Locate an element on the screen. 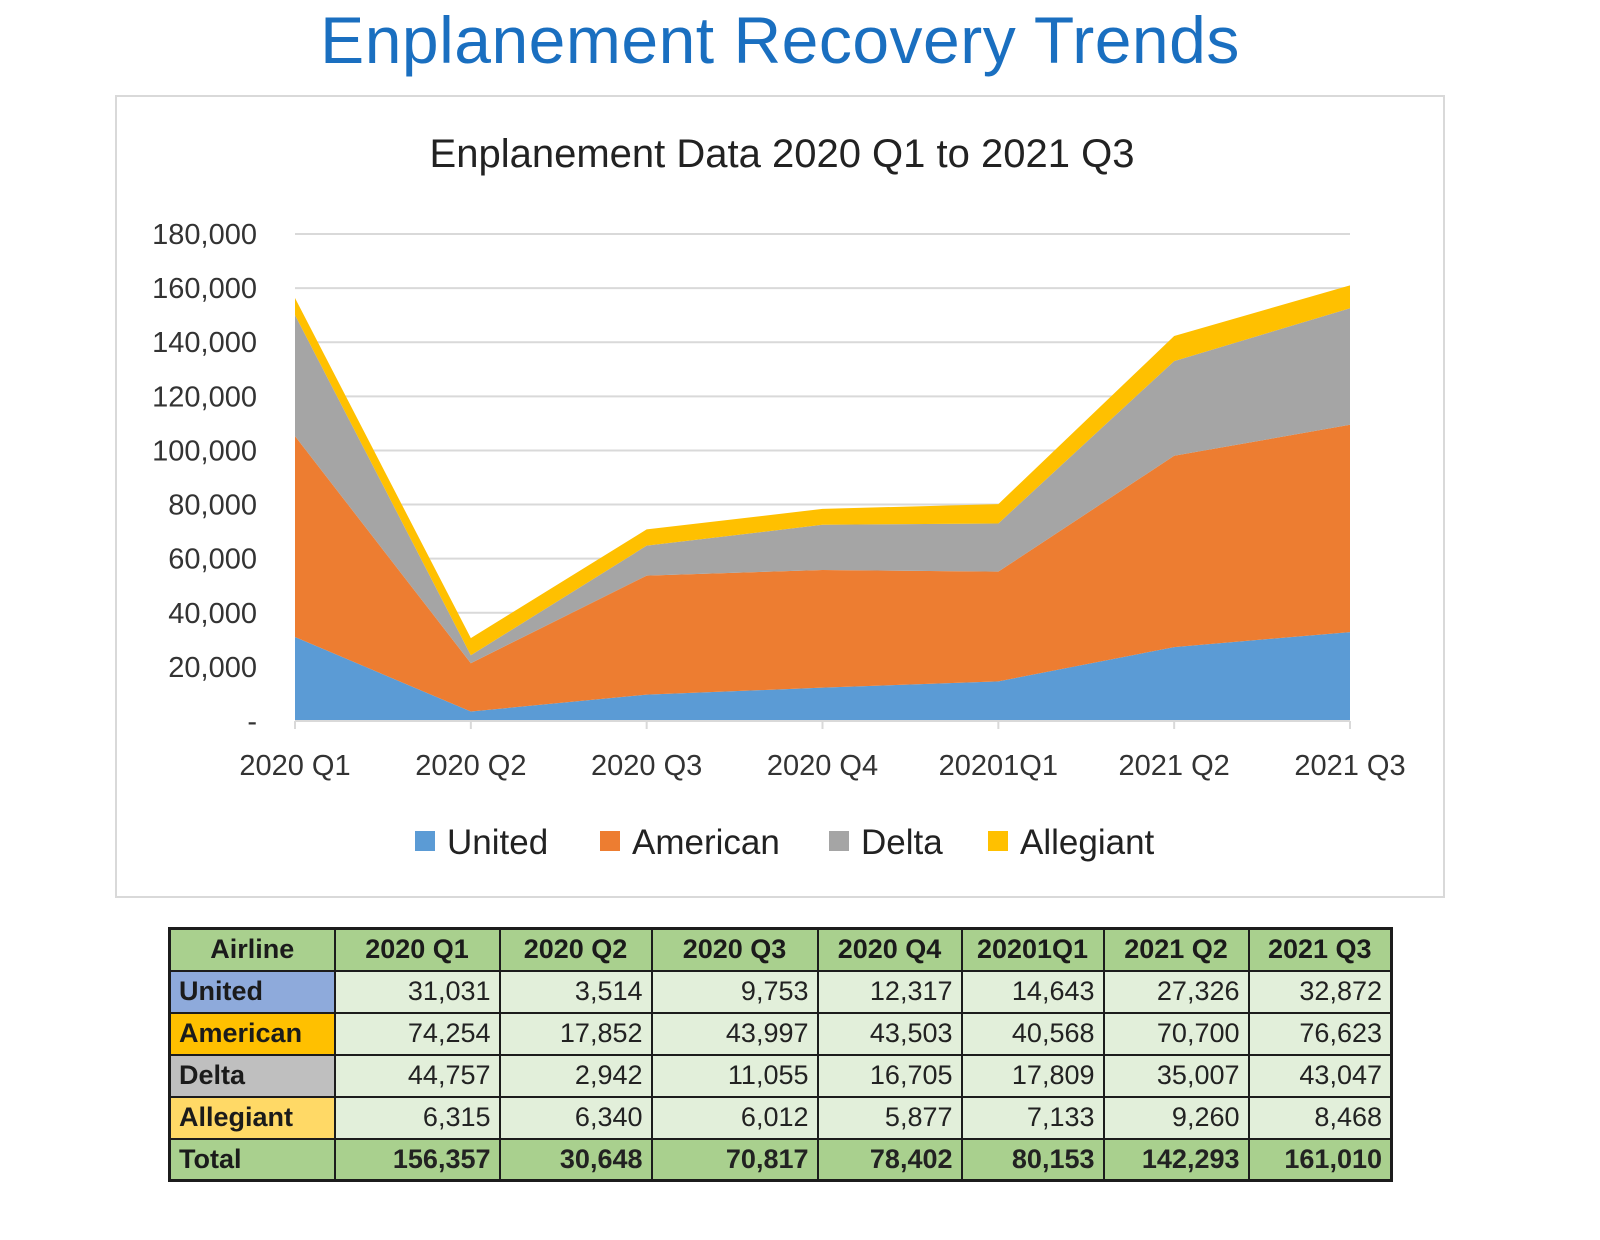 This screenshot has width=1600, height=1240. table-cell: 40,568 is located at coordinates (1032, 1033).